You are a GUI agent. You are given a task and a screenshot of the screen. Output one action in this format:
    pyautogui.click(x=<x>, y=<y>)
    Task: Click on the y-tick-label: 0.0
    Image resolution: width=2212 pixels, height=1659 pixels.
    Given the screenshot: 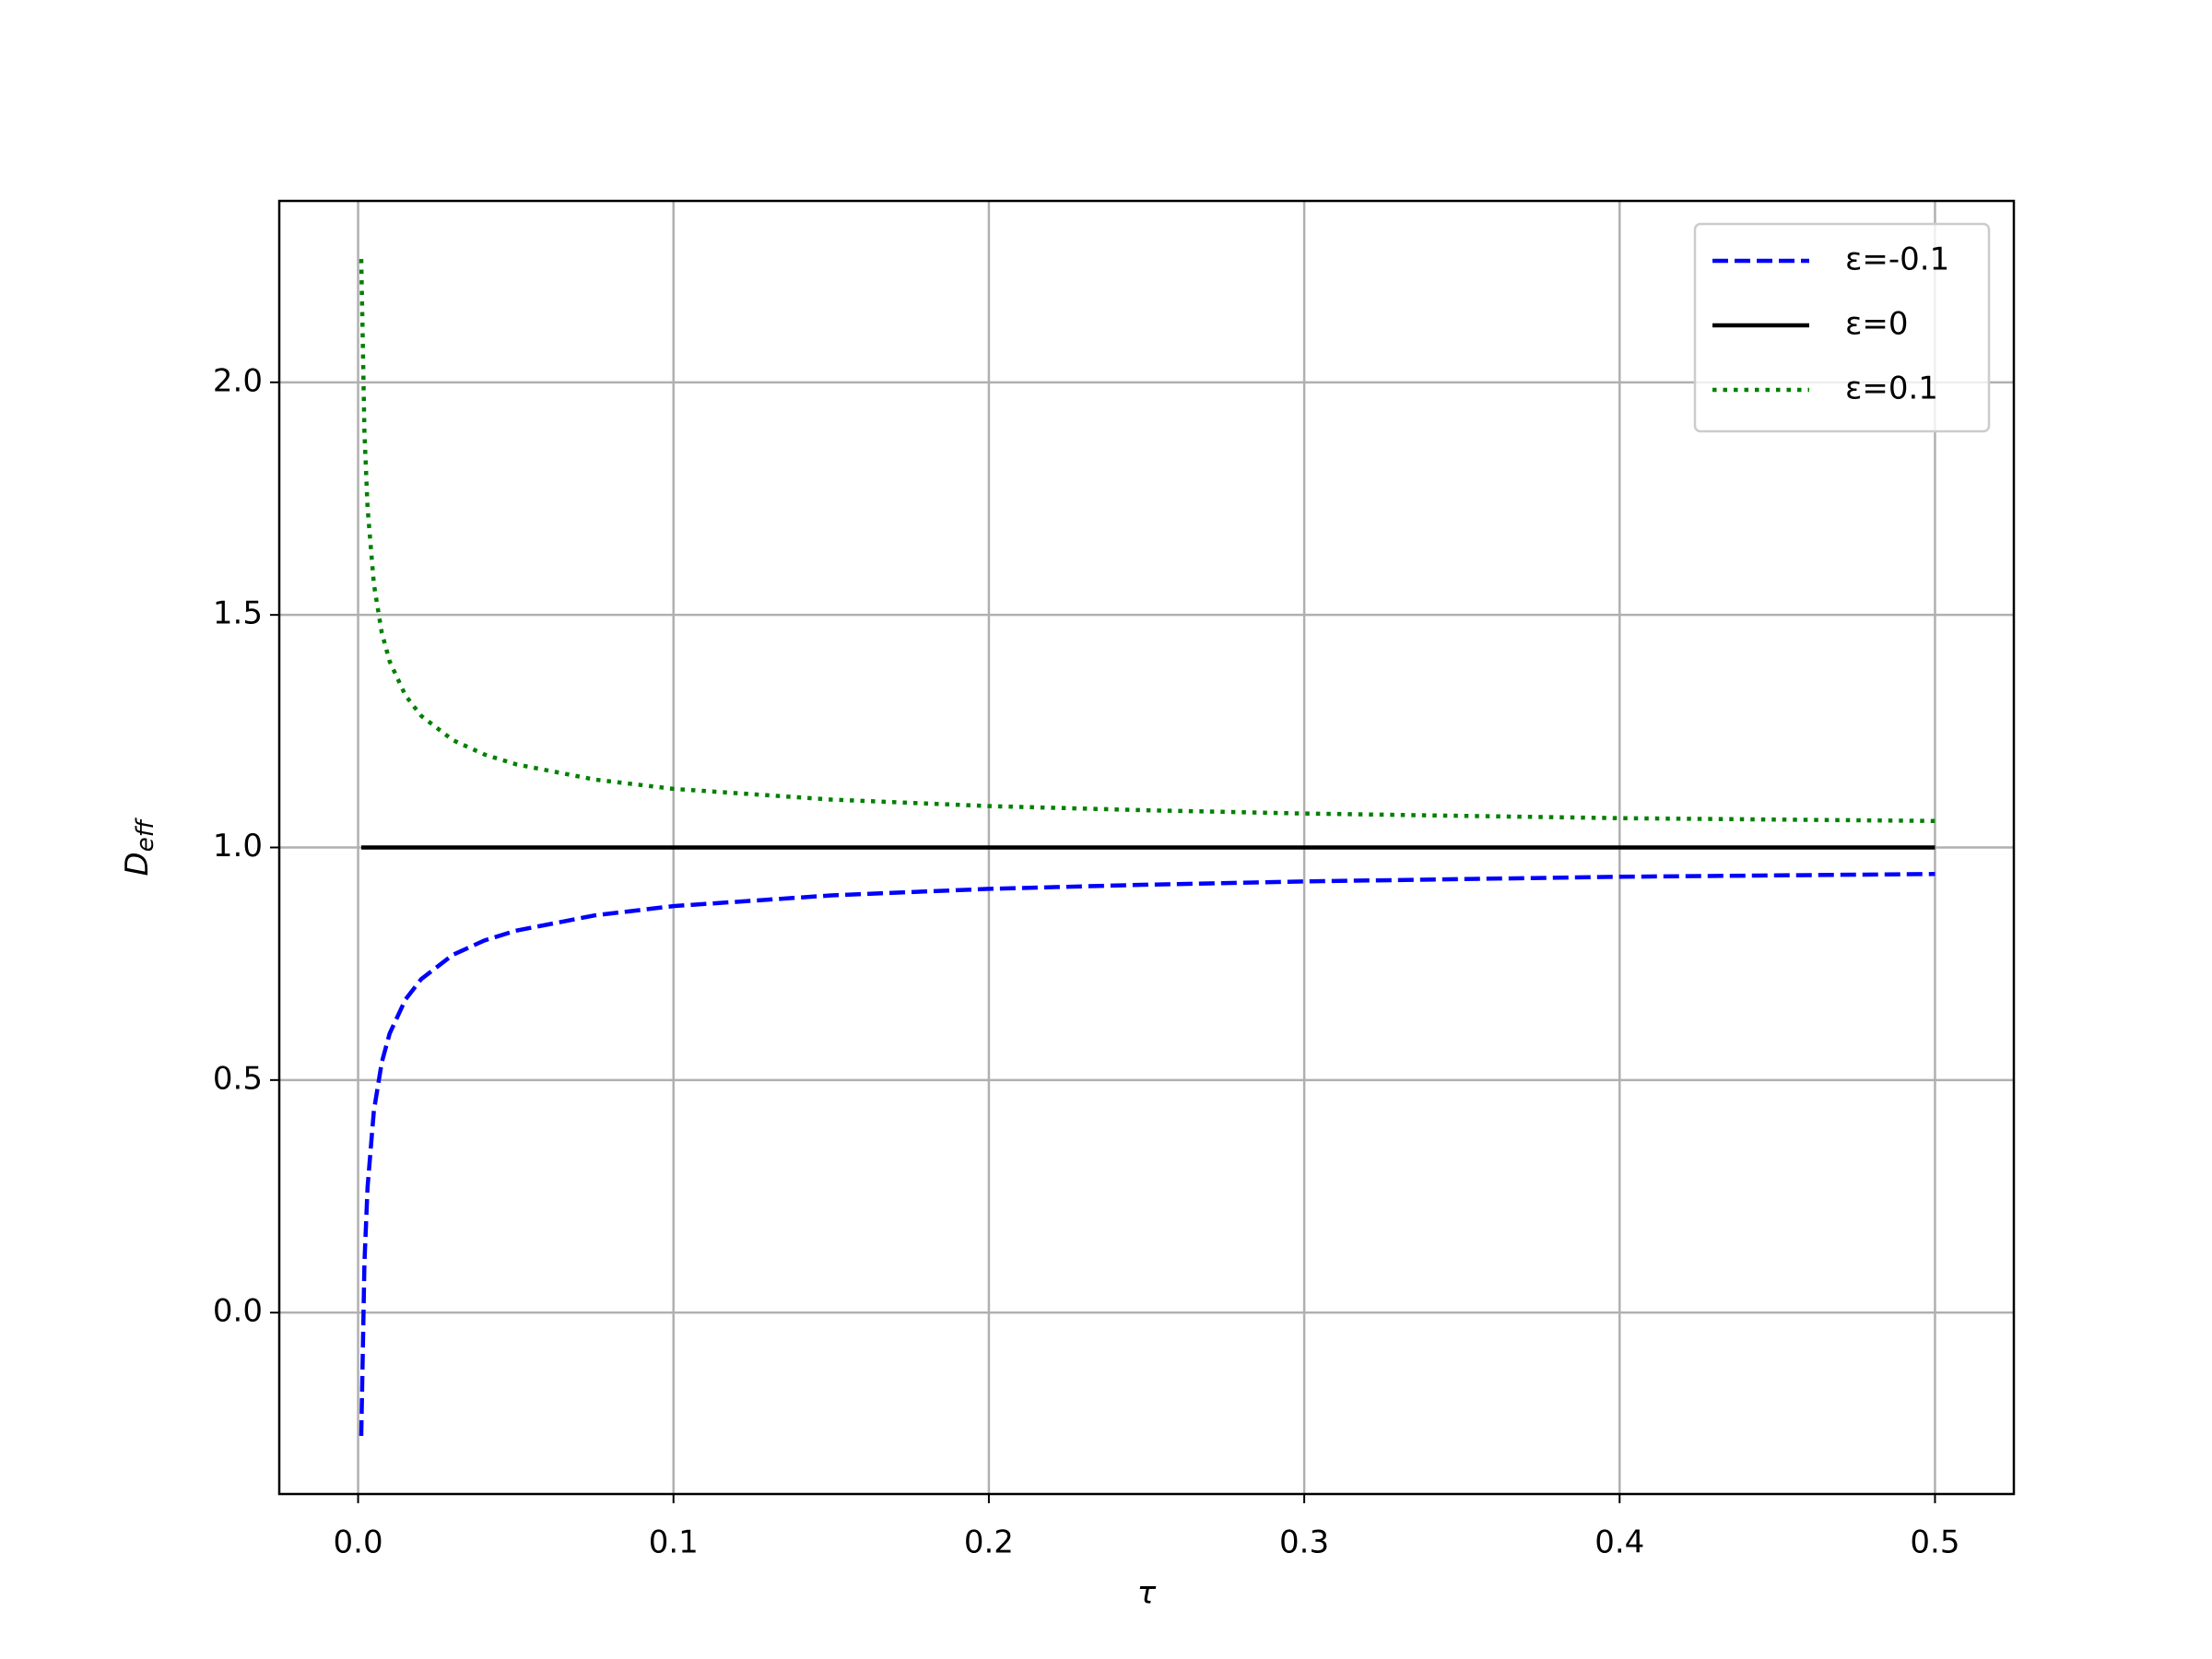 What is the action you would take?
    pyautogui.click(x=238, y=1311)
    